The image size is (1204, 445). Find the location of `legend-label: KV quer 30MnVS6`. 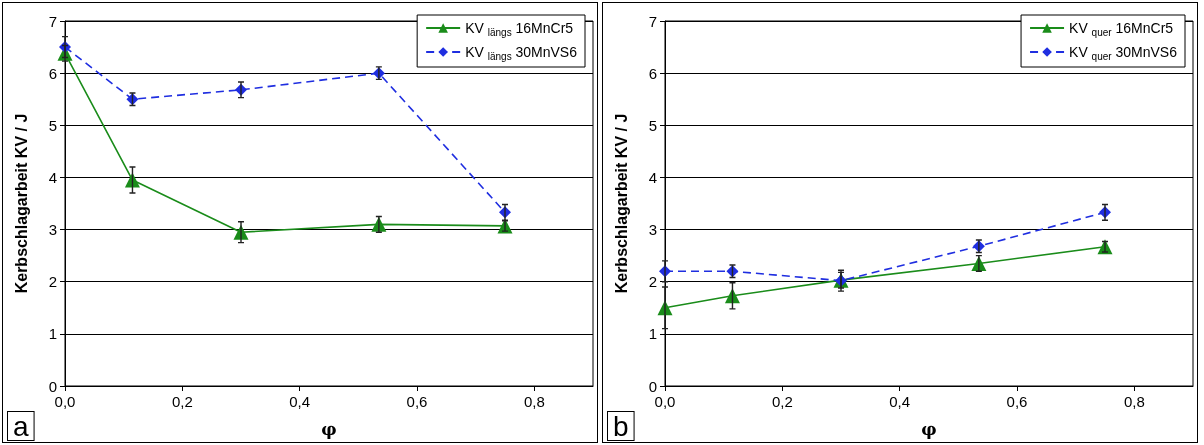

legend-label: KV quer 30MnVS6 is located at coordinates (1123, 53).